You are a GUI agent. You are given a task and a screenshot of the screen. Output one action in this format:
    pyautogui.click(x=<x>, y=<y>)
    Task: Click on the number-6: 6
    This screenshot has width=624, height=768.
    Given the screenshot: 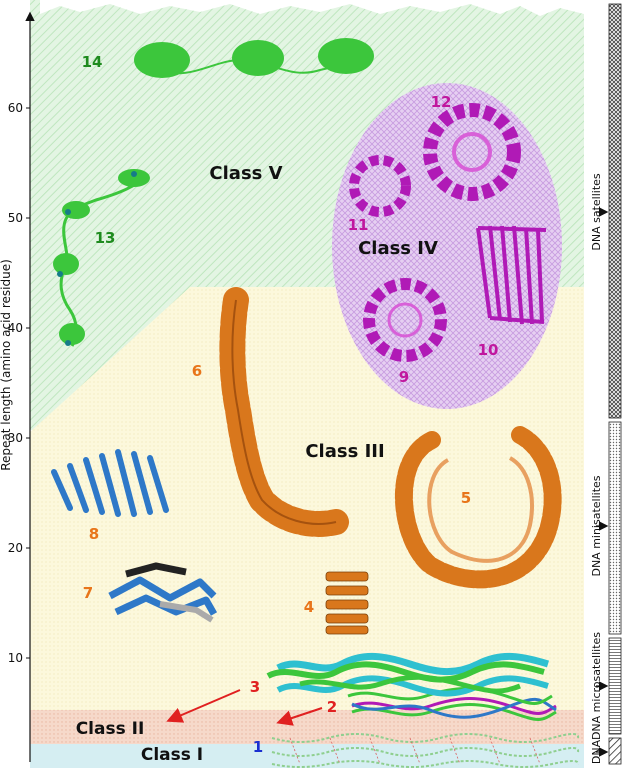 What is the action you would take?
    pyautogui.click(x=197, y=371)
    